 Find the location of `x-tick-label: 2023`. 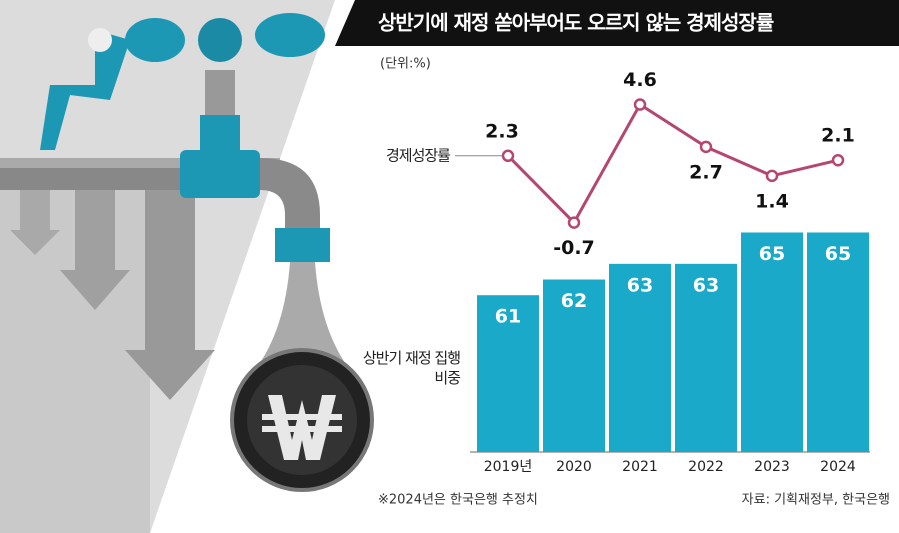

x-tick-label: 2023 is located at coordinates (772, 467).